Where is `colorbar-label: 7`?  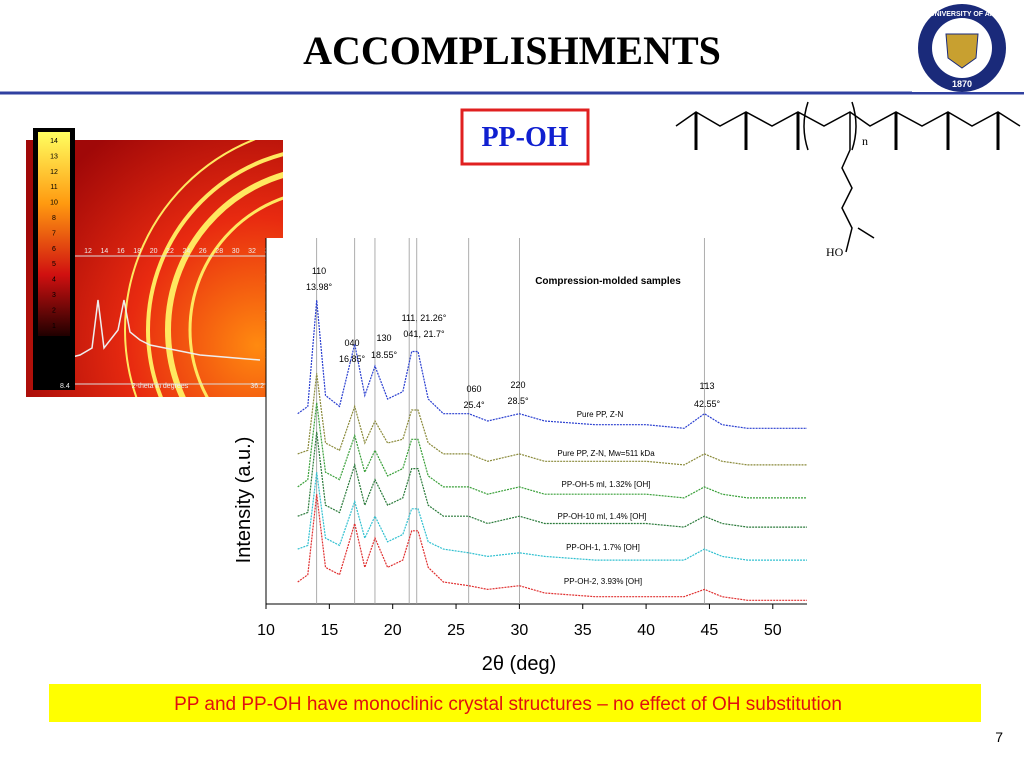
colorbar-label: 7 is located at coordinates (54, 233).